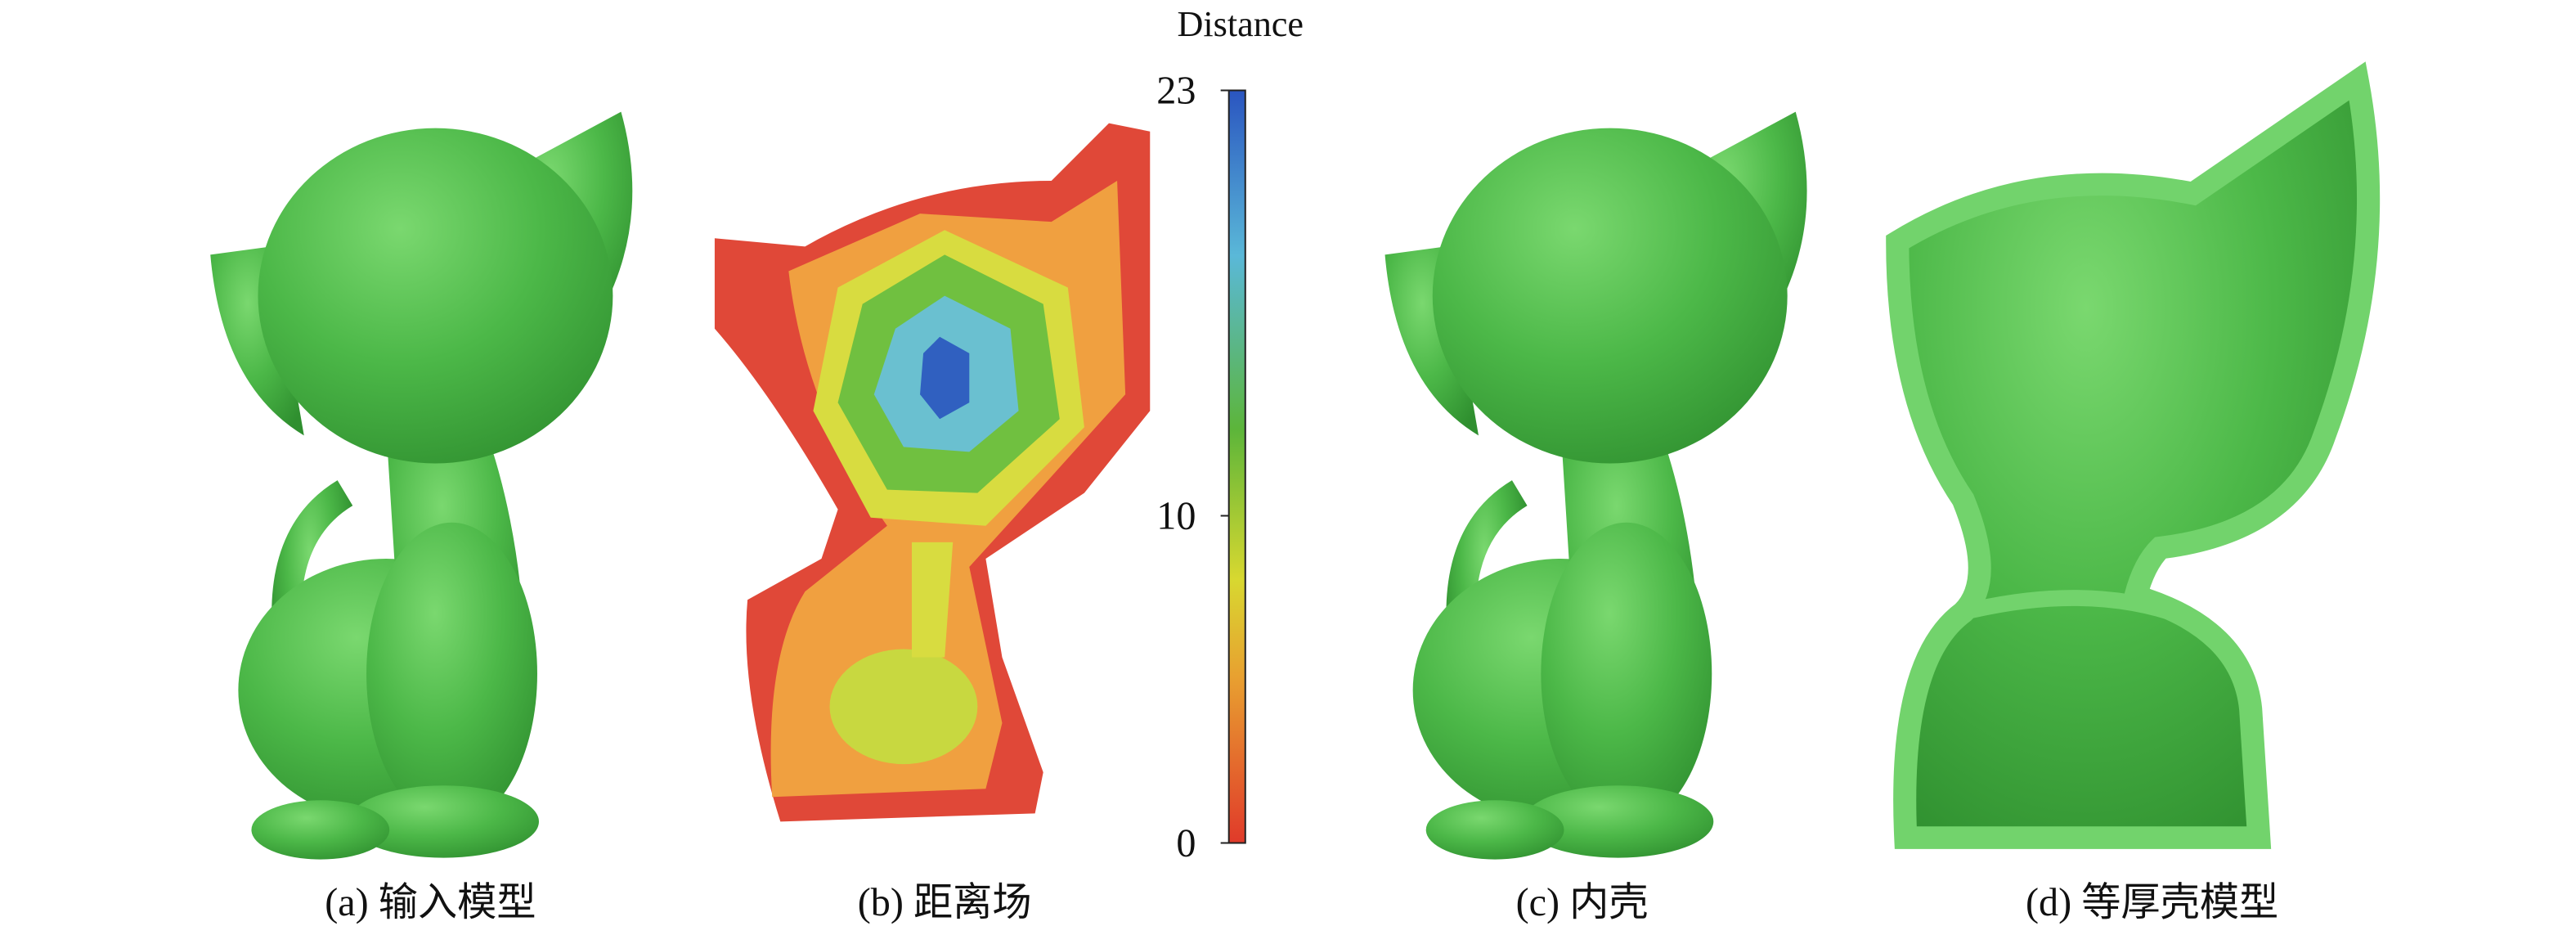  Describe the element at coordinates (1176, 91) in the screenshot. I see `colorbar-tick-label: 23` at that location.